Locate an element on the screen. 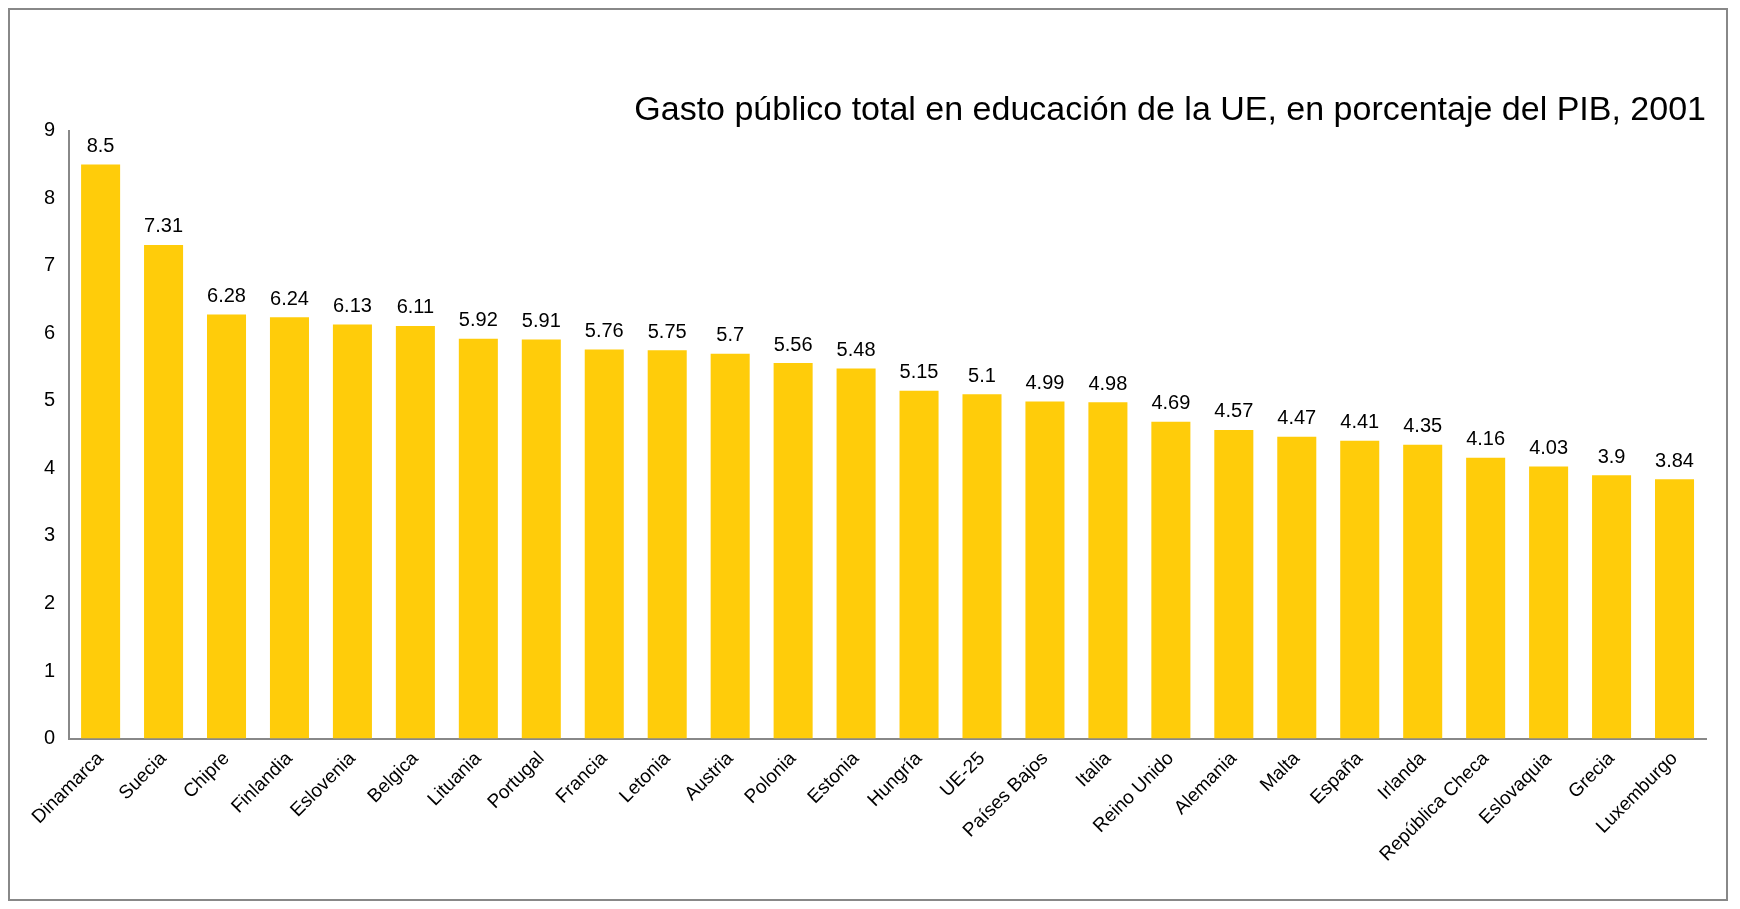 The width and height of the screenshot is (1740, 909). data-label: 8.5 is located at coordinates (100, 145).